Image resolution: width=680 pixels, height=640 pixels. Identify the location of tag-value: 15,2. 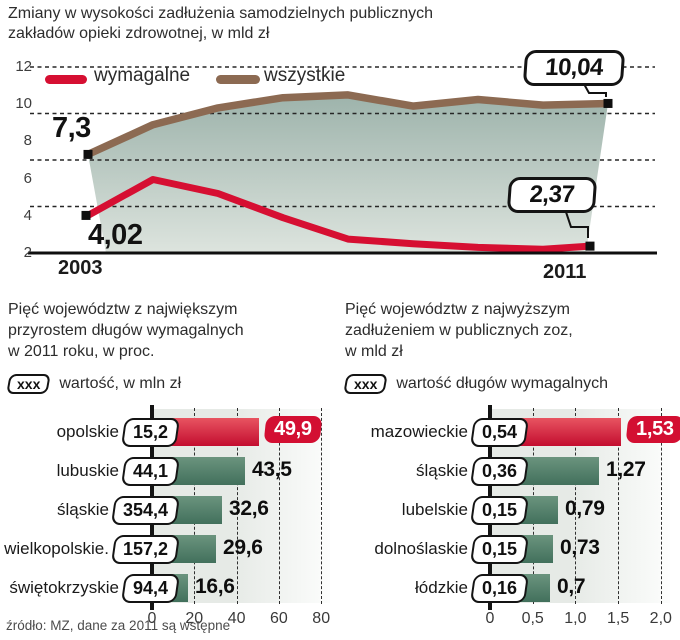
(150, 431).